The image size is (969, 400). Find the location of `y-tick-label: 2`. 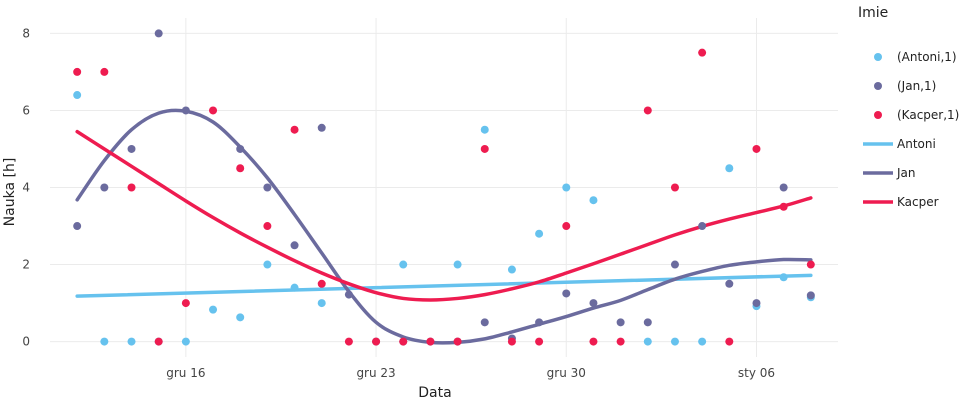

y-tick-label: 2 is located at coordinates (26, 265).